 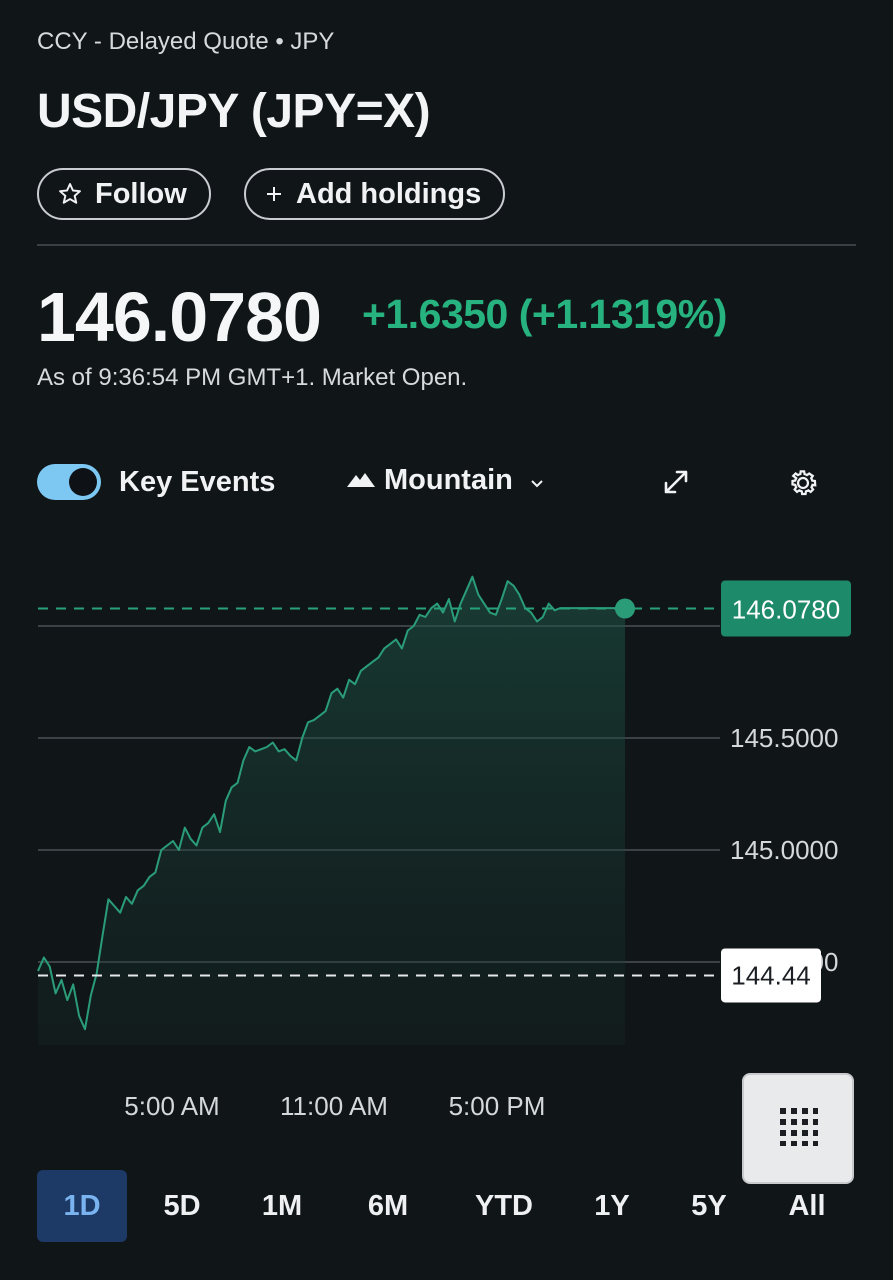 I want to click on expand-icon, so click(x=676, y=484).